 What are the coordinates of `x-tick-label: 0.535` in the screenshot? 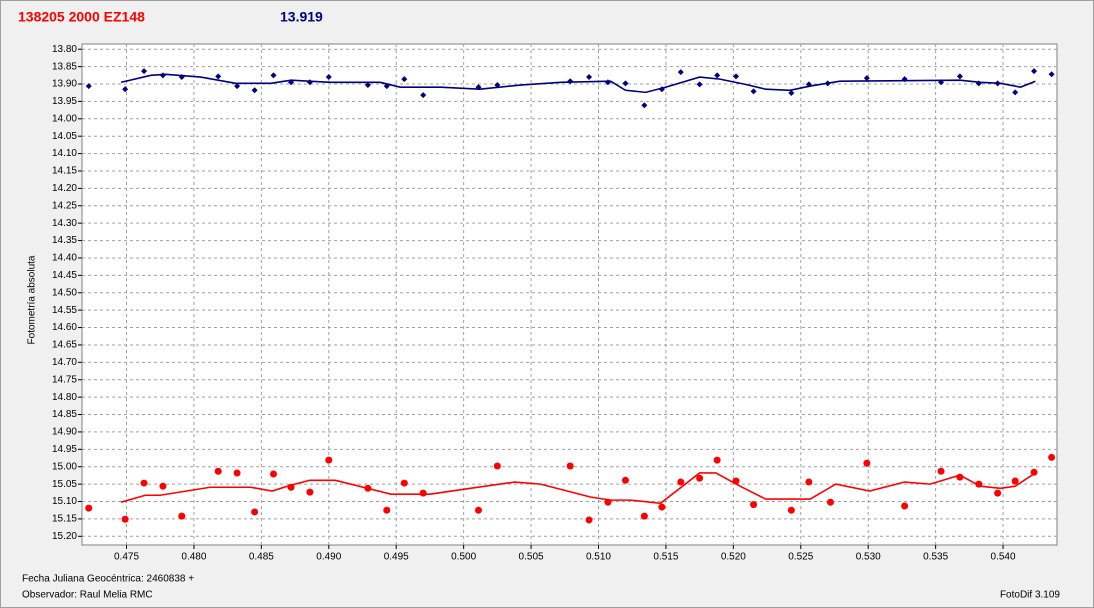 It's located at (935, 557).